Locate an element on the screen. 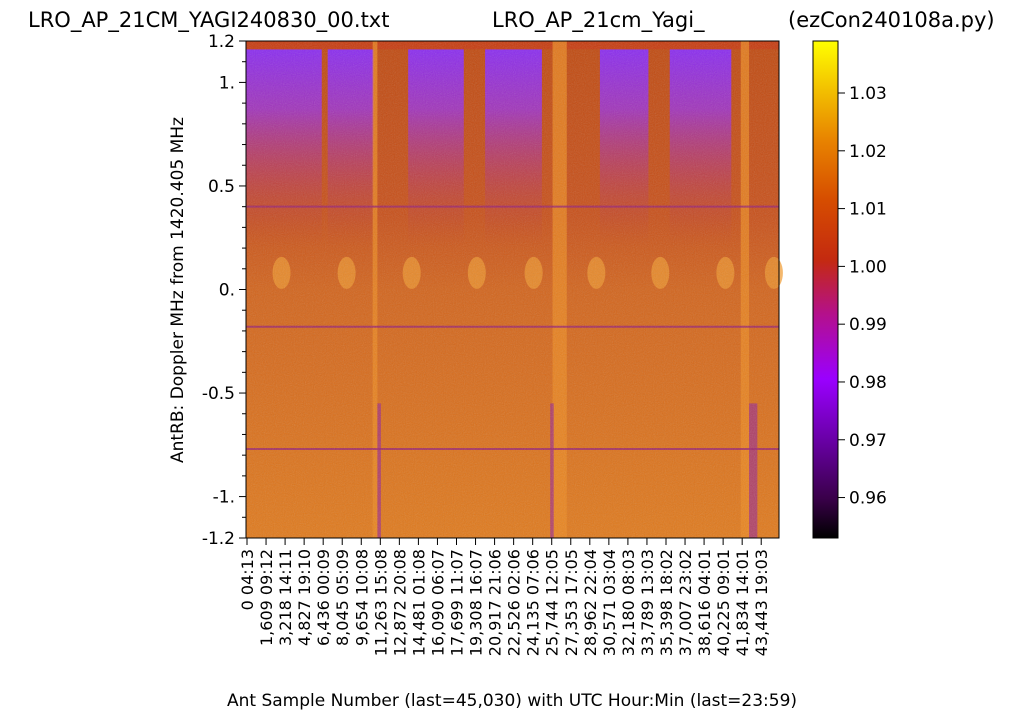 The width and height of the screenshot is (1024, 723). x-tick-label: 4,827 19:10 is located at coordinates (304, 597).